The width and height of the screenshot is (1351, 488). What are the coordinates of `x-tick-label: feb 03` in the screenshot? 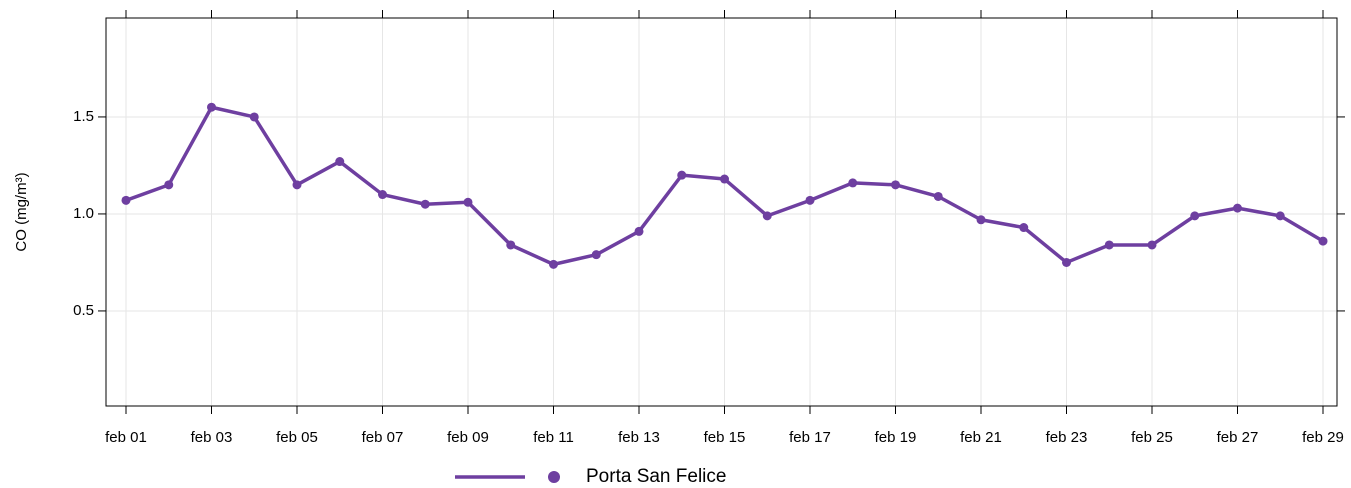 It's located at (212, 437).